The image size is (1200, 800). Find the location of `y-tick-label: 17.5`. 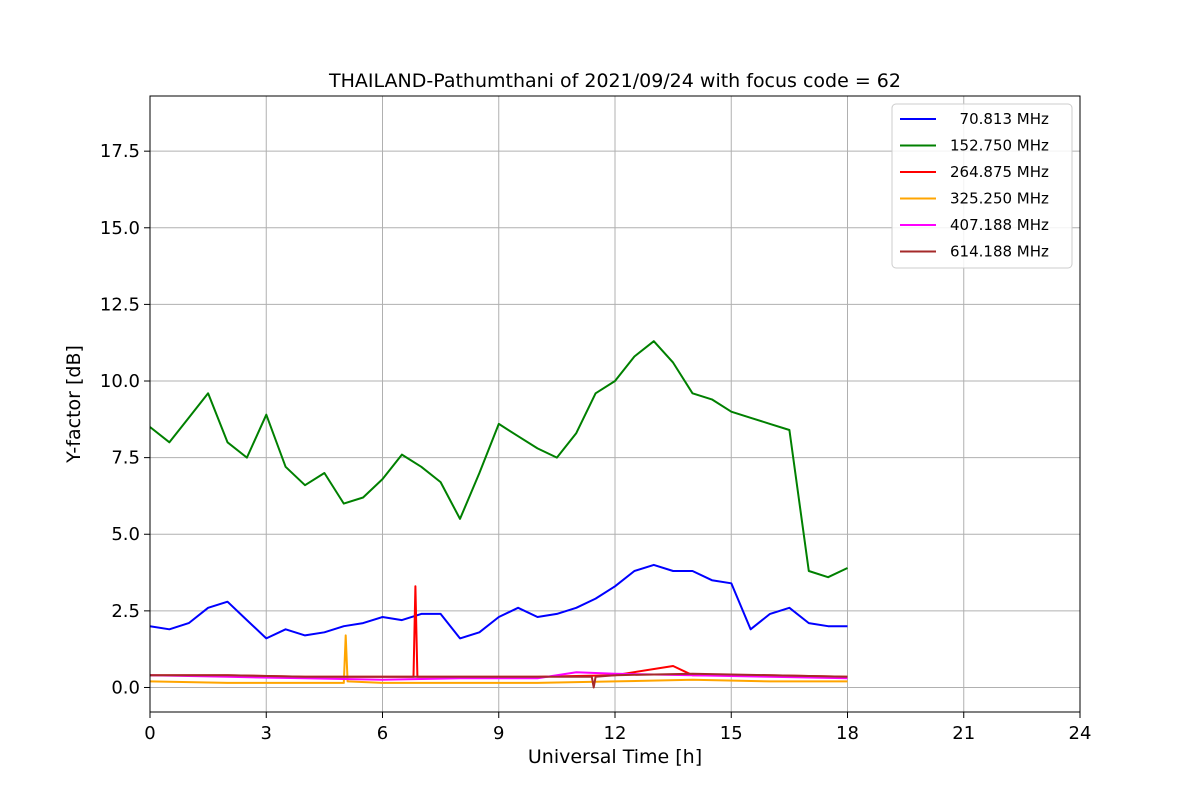

y-tick-label: 17.5 is located at coordinates (120, 151).